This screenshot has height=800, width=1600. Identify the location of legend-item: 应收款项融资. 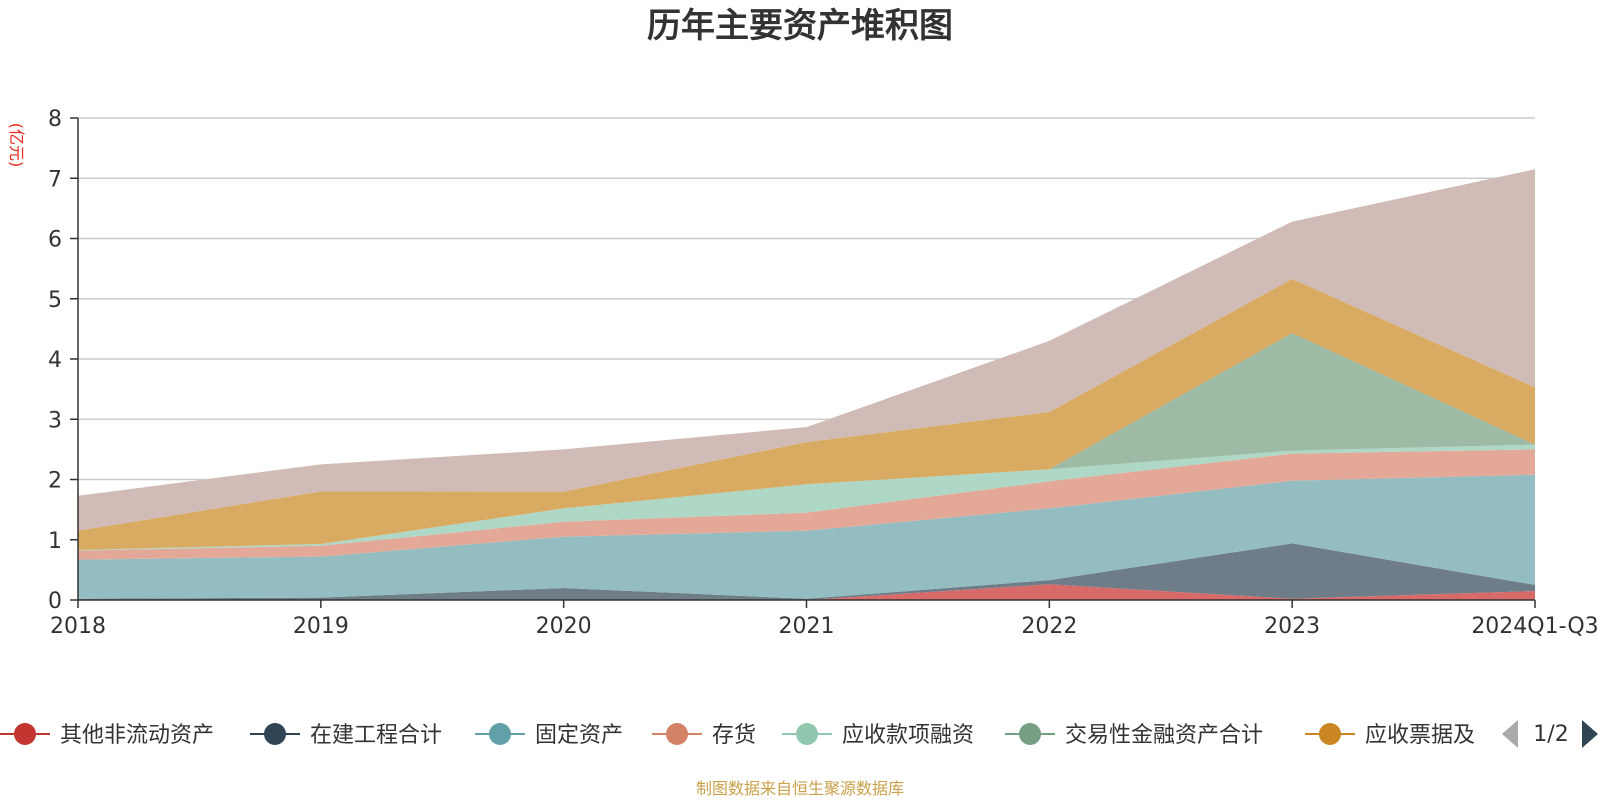
(878, 735).